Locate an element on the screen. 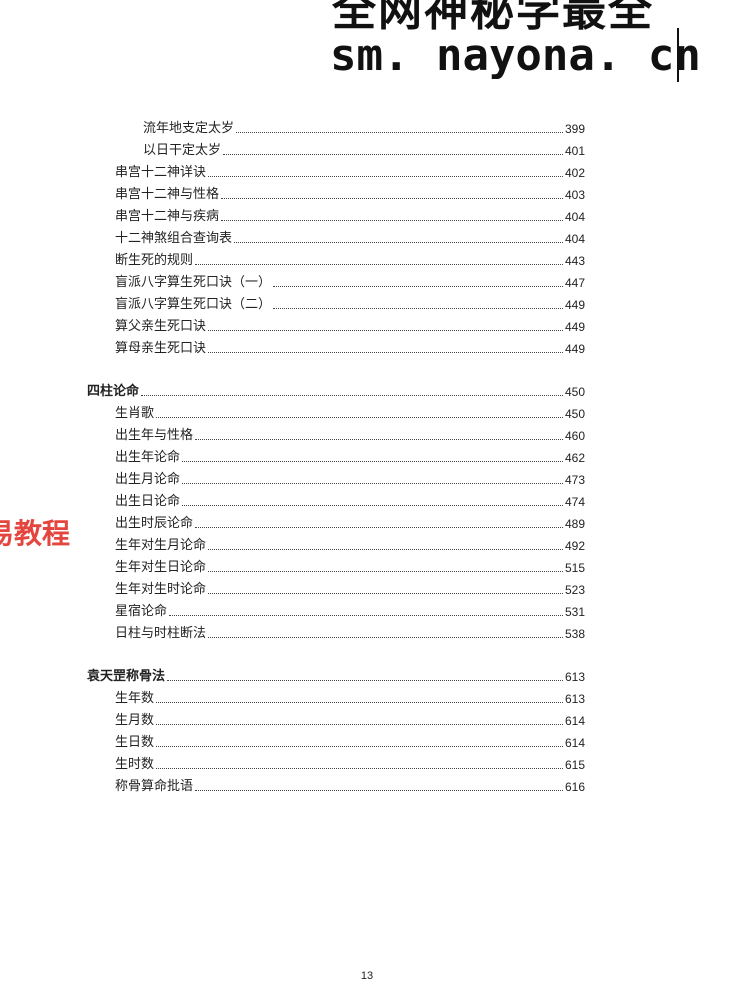  toc-entry: 生月数 614 is located at coordinates (350, 721).